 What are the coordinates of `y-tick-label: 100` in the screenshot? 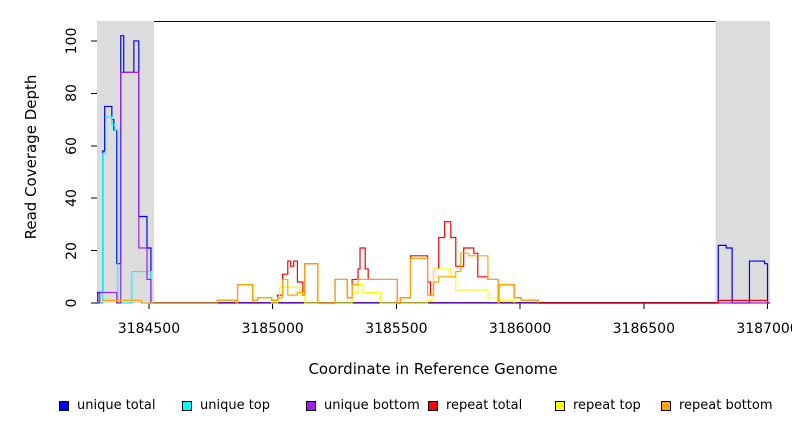 It's located at (72, 41).